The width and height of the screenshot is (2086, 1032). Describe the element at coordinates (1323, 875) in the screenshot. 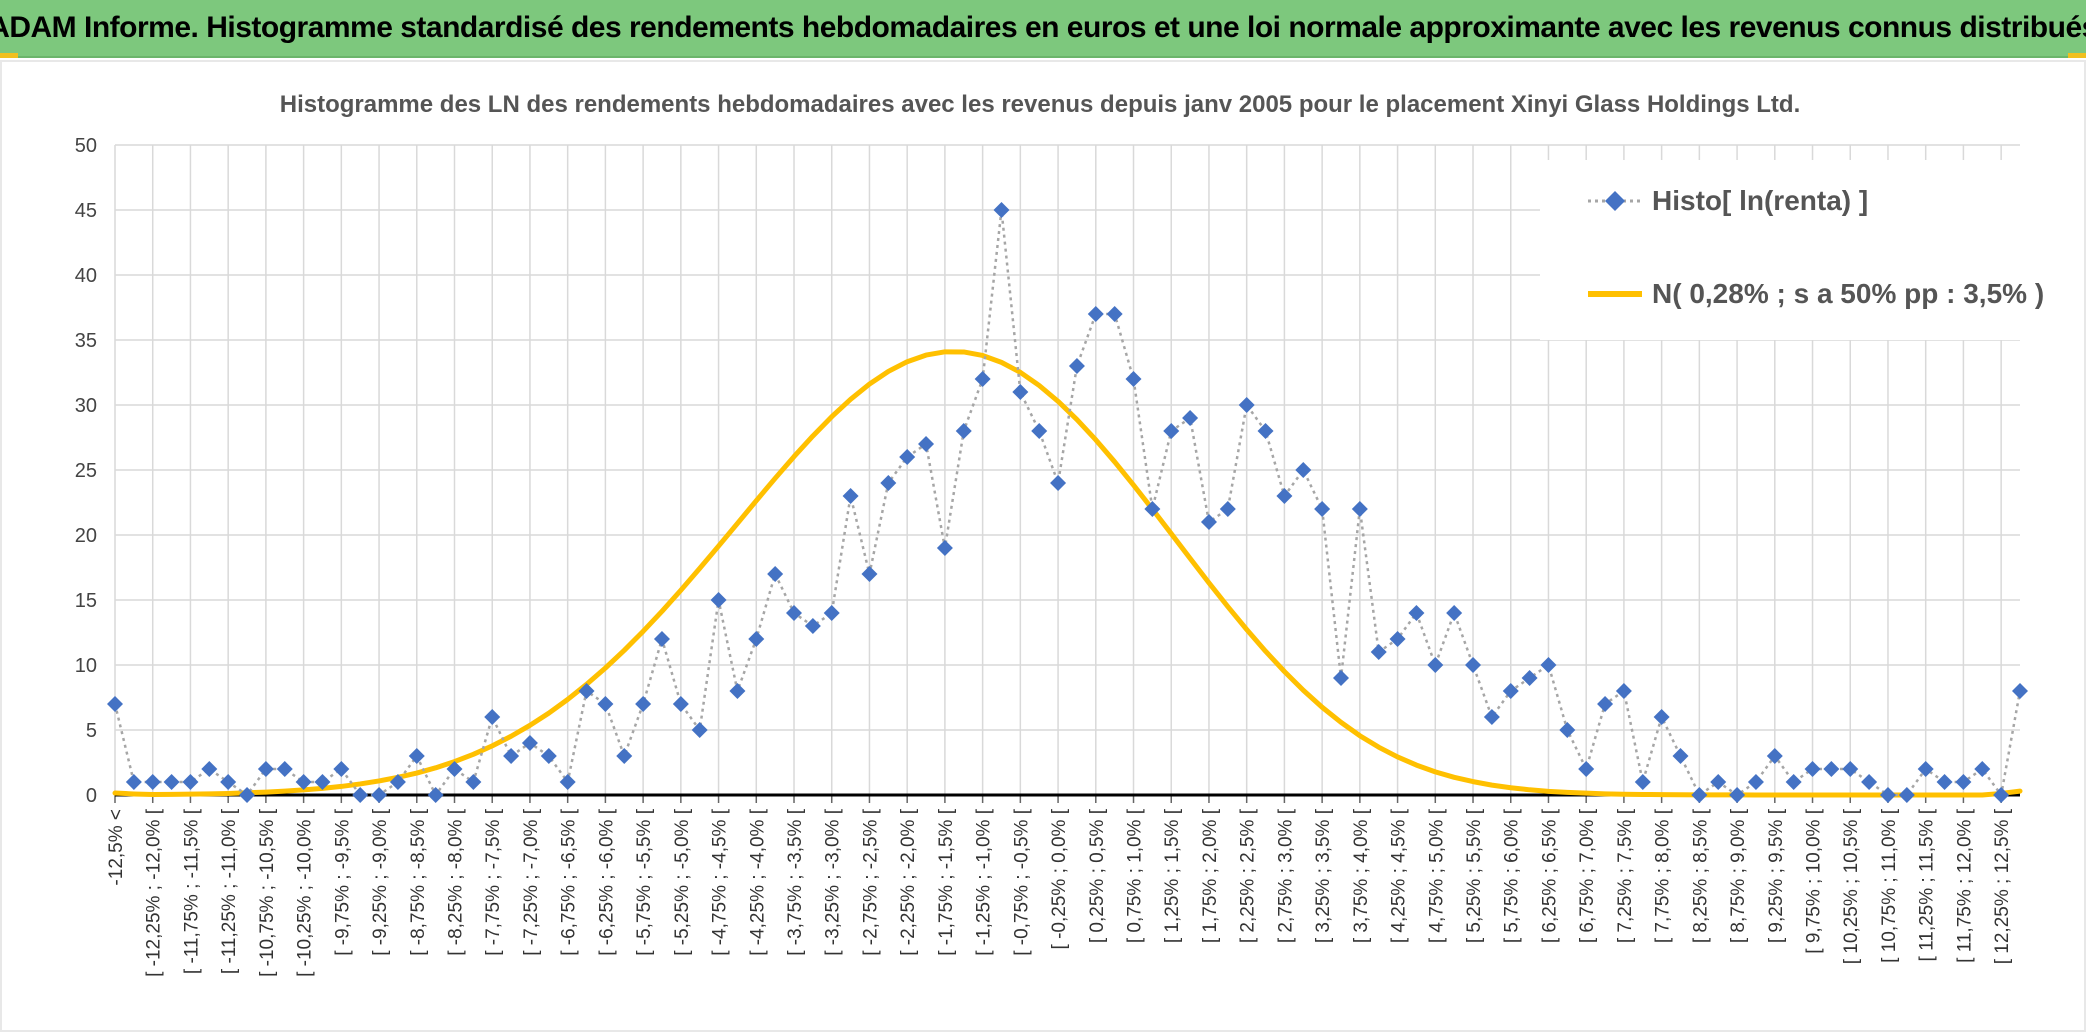

I see `x-tick-label: [ 3,25% ; 3,5% [` at that location.